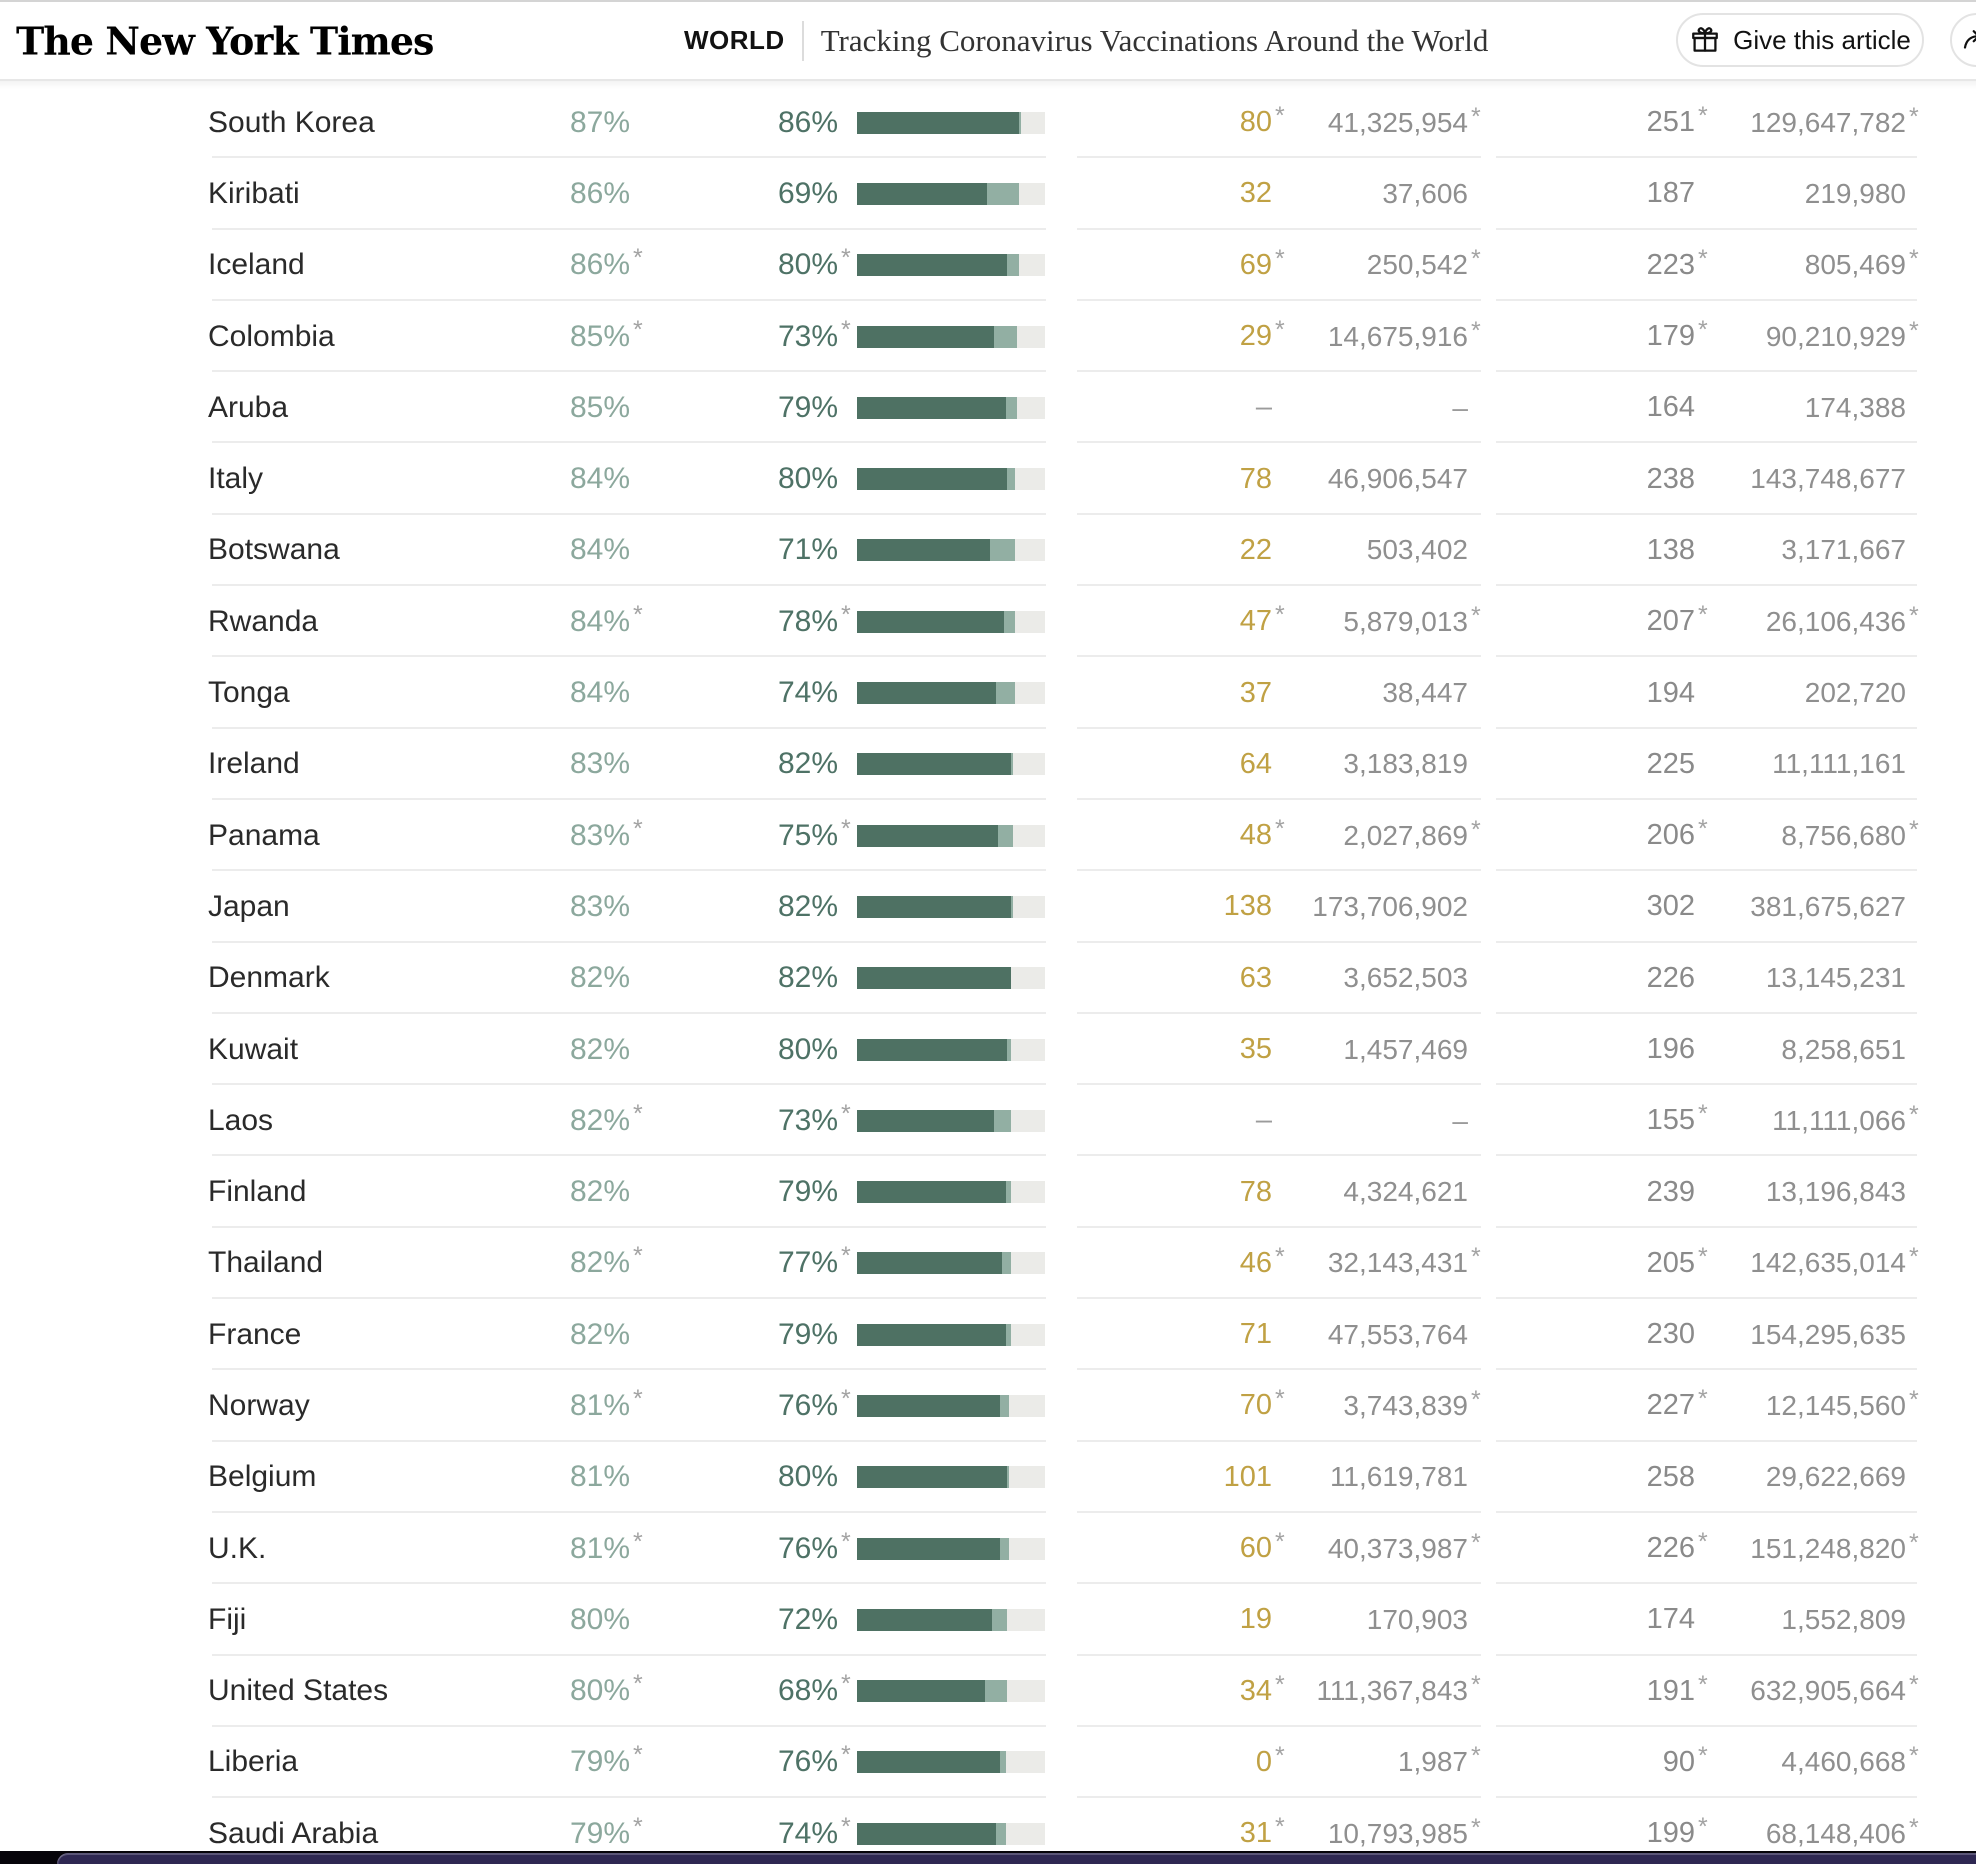  What do you see at coordinates (606, 619) in the screenshot?
I see `pct-at-least-one-dose: 84% *` at bounding box center [606, 619].